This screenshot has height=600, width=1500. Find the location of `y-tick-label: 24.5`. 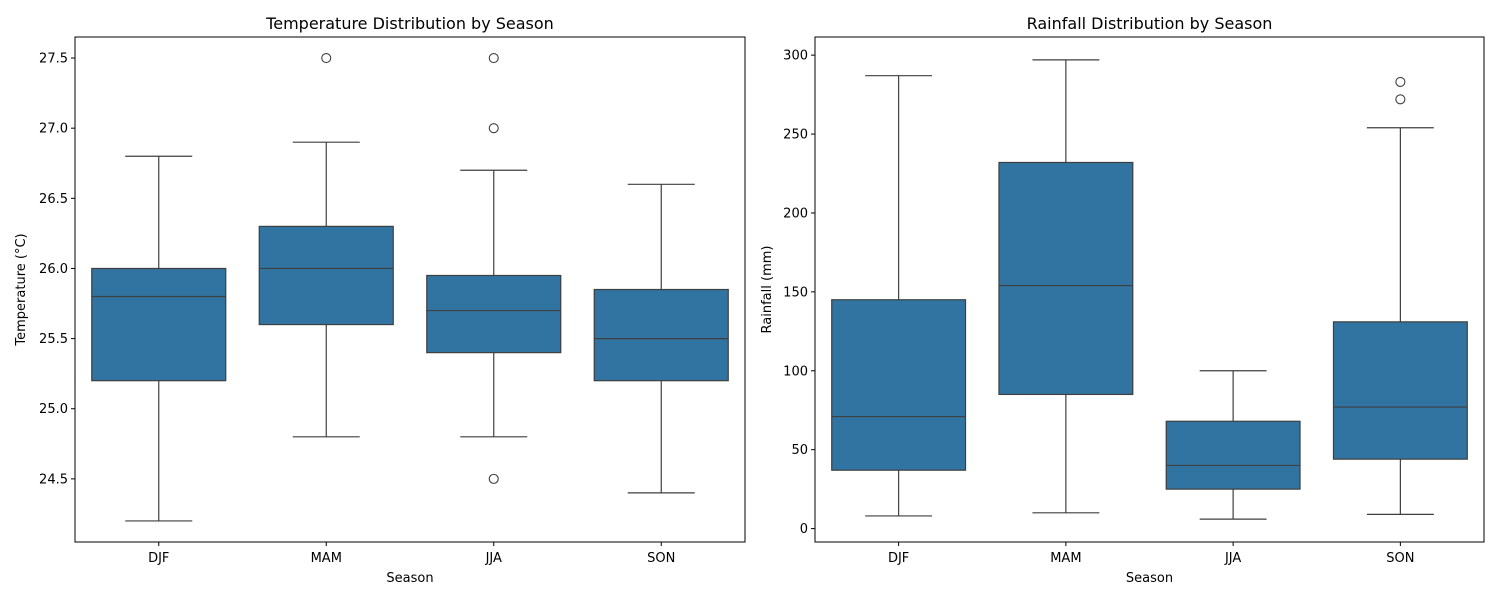

y-tick-label: 24.5 is located at coordinates (53, 479).